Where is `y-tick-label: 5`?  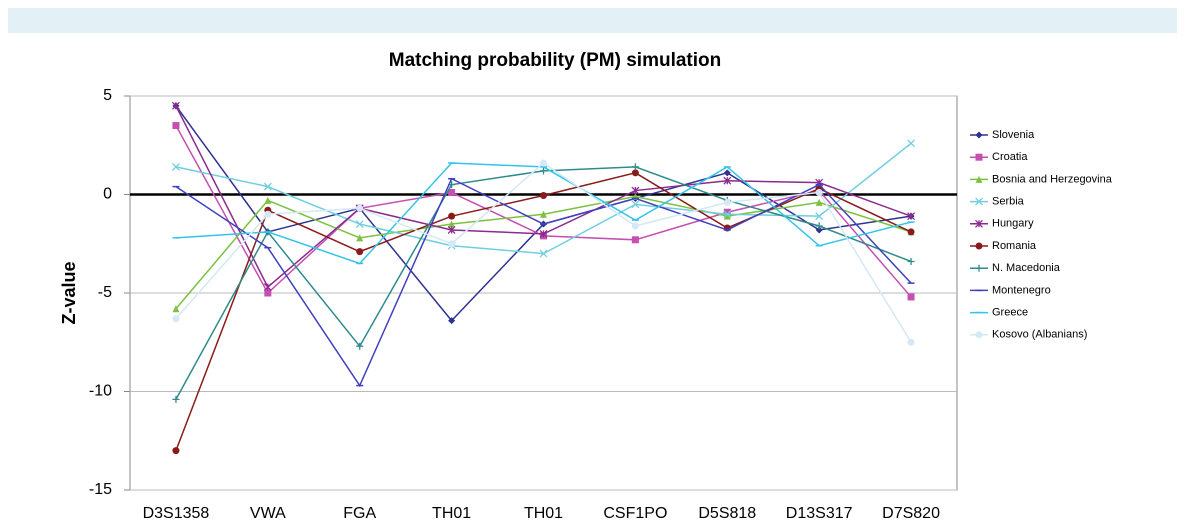 y-tick-label: 5 is located at coordinates (107, 95).